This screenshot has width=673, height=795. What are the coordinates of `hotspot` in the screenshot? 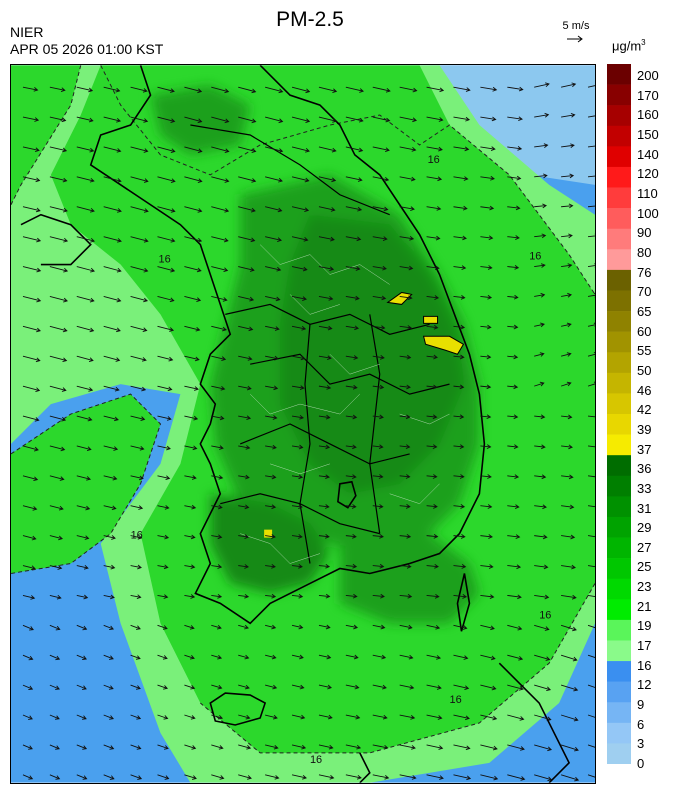 It's located at (399, 298).